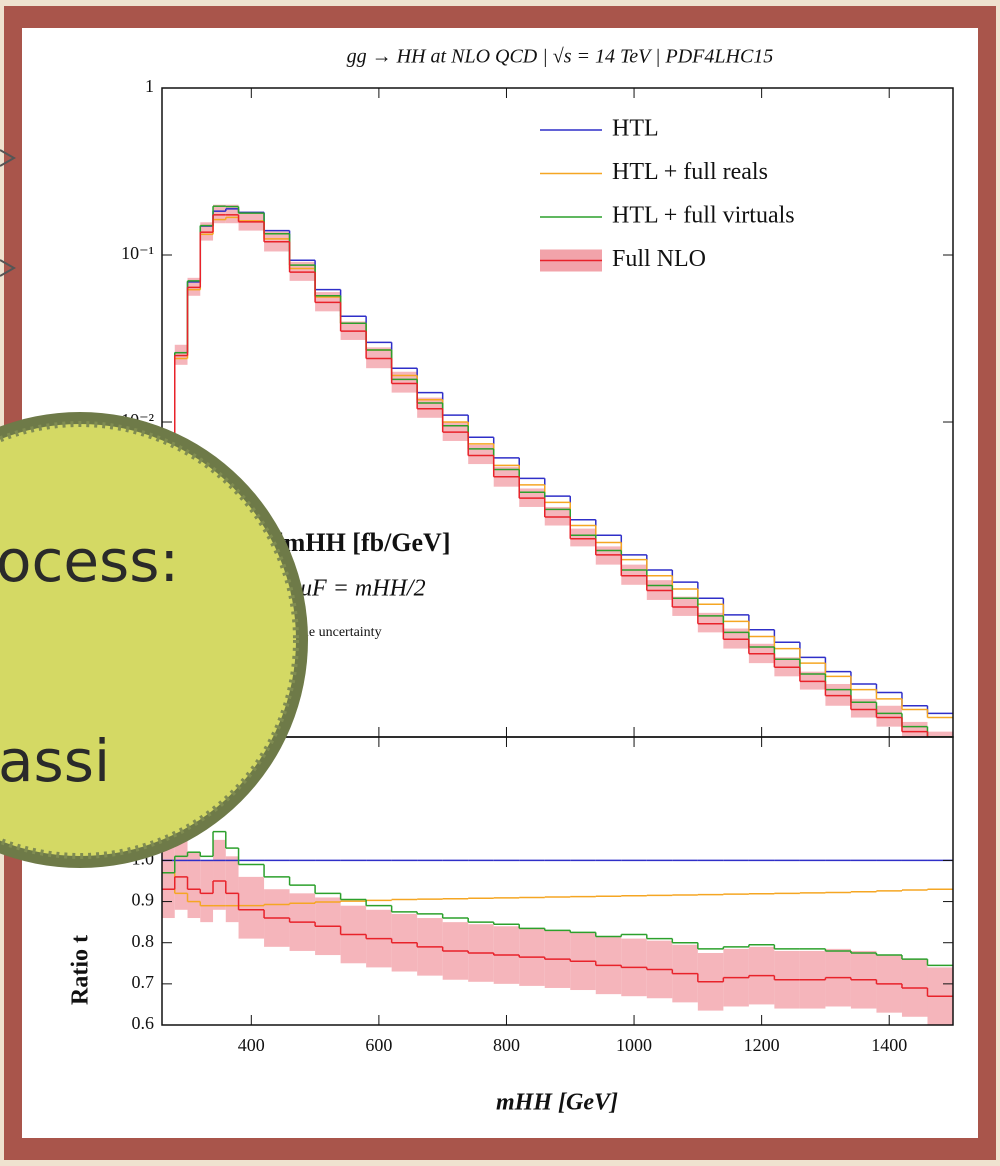 The height and width of the screenshot is (1166, 1000). What do you see at coordinates (251, 1045) in the screenshot?
I see `x-tick-label: 400` at bounding box center [251, 1045].